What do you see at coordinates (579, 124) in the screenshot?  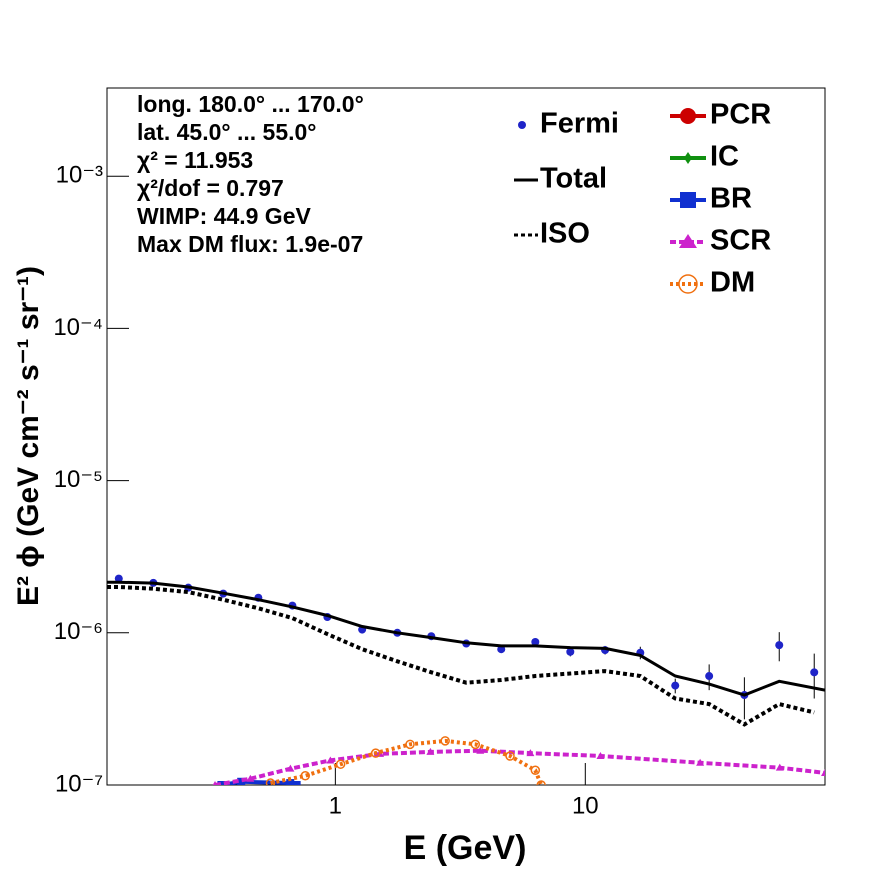 I see `legend-label: Fermi` at bounding box center [579, 124].